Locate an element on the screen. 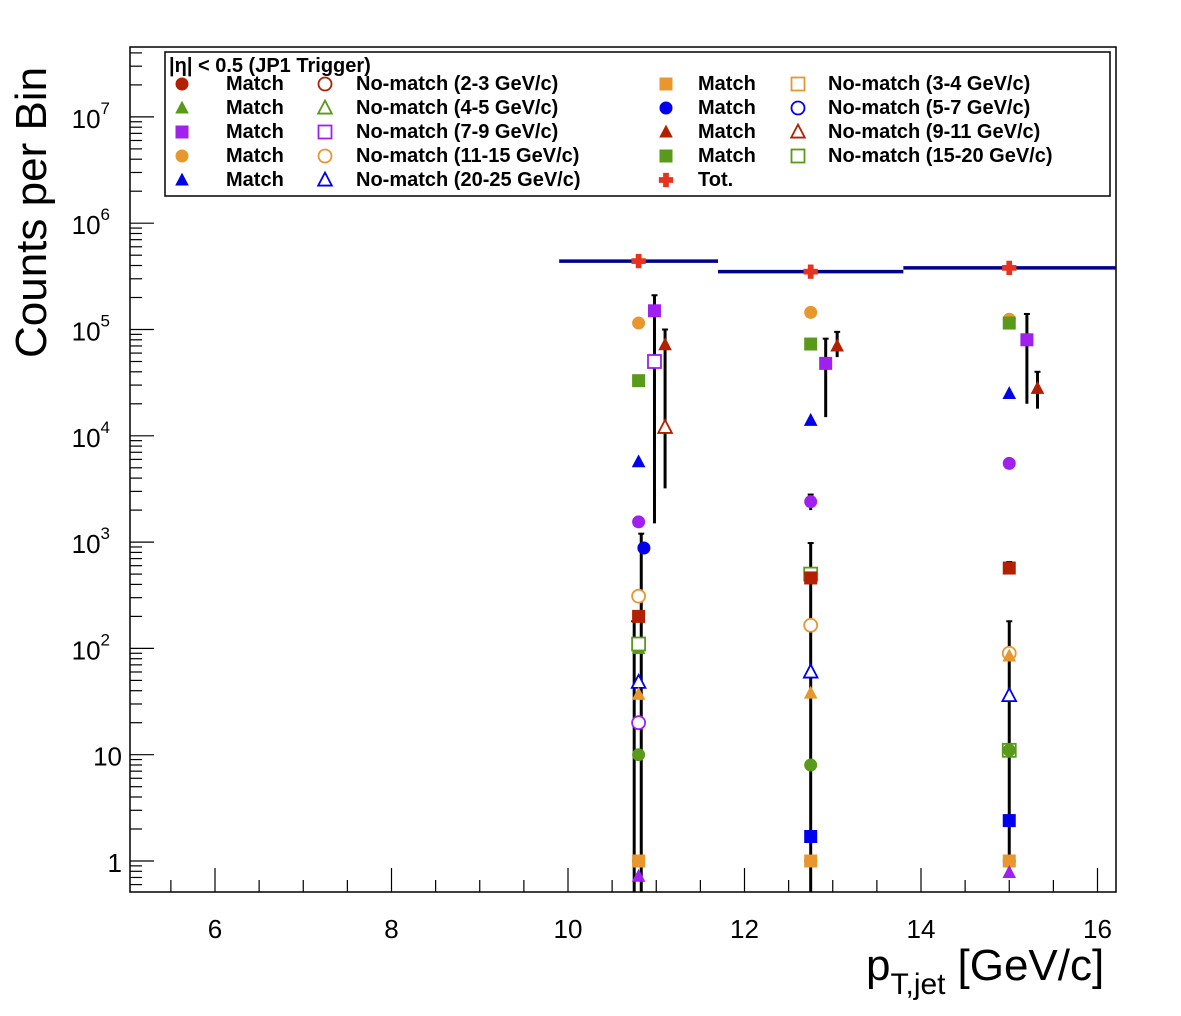 The image size is (1181, 1016). y-tick-label: 10⁶ is located at coordinates (91, 222).